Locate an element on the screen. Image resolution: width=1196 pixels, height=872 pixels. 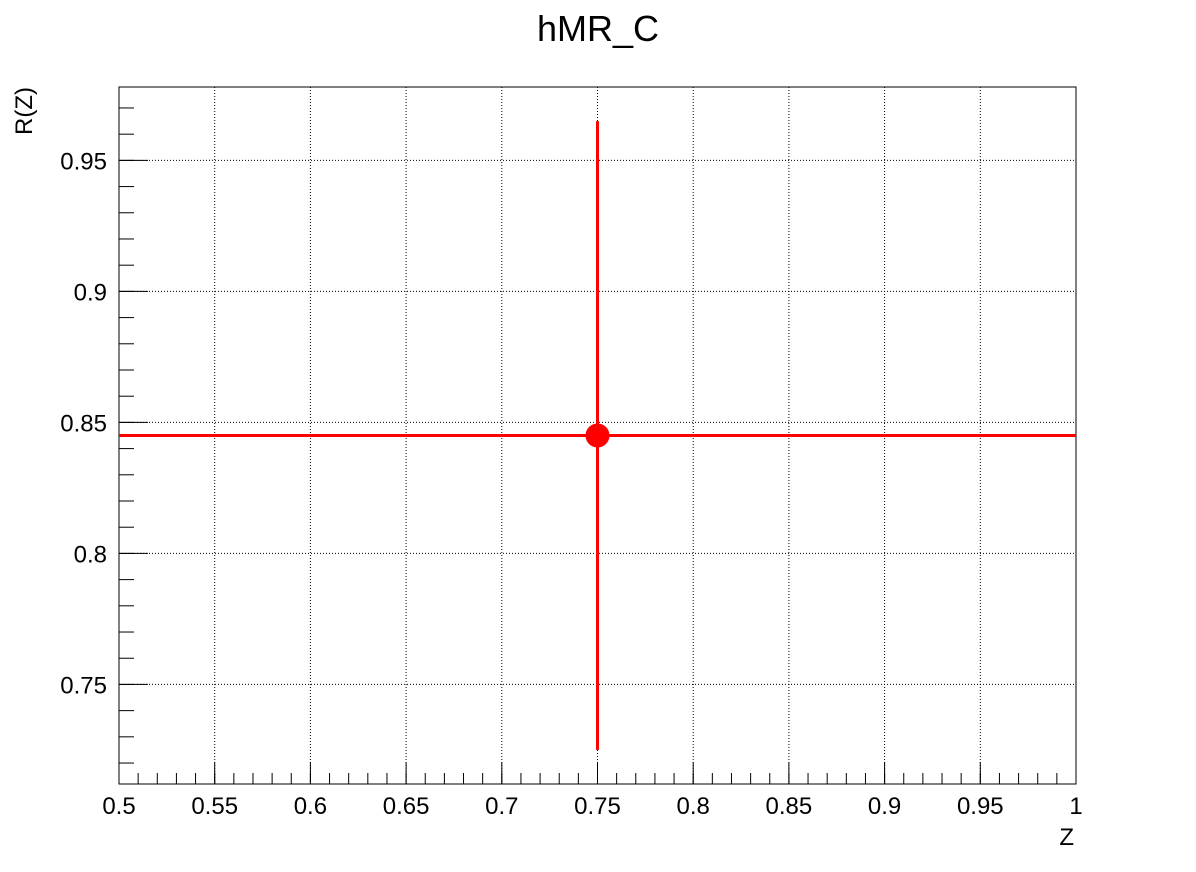
x-tick-label: 0.9 is located at coordinates (884, 806).